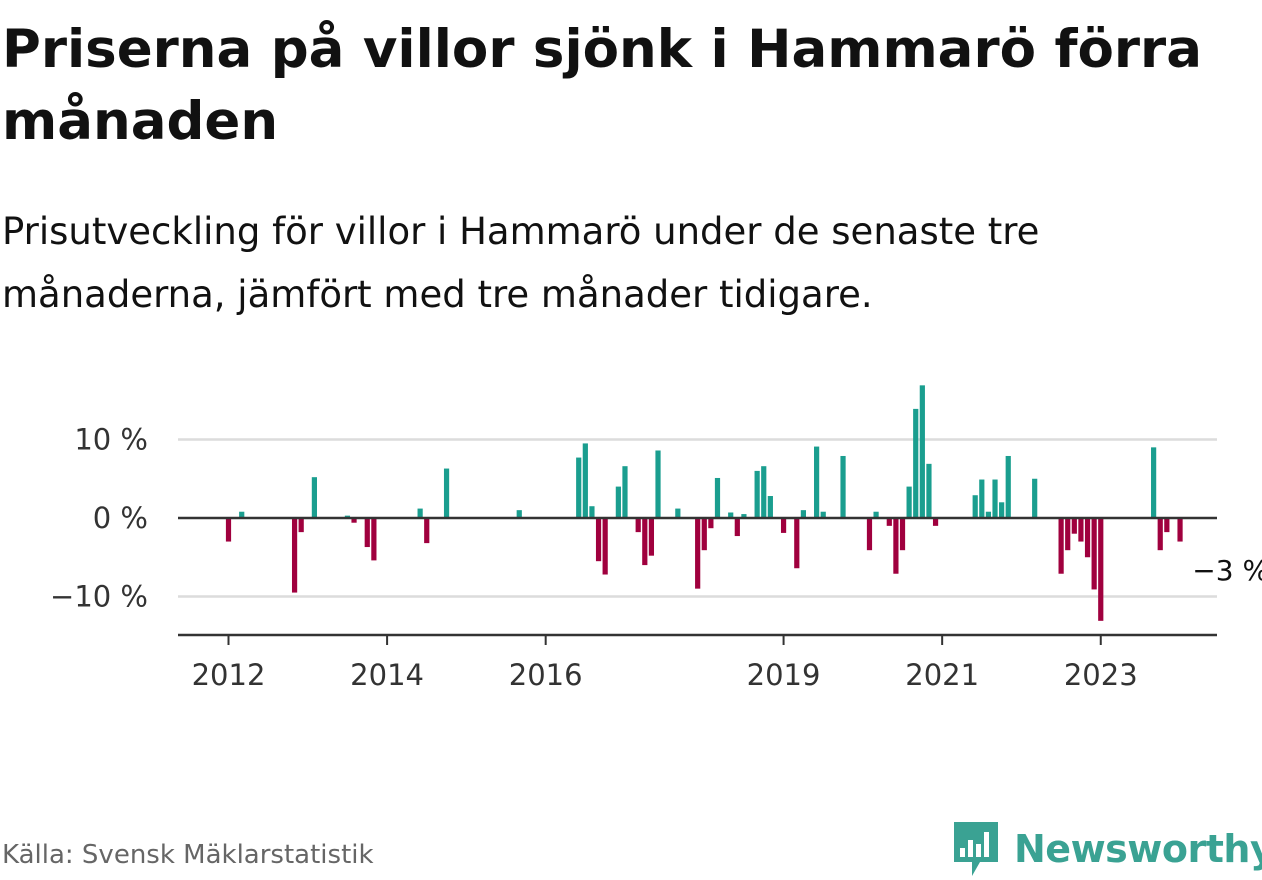 Image resolution: width=1262 pixels, height=880 pixels. What do you see at coordinates (942, 675) in the screenshot?
I see `x-tick-label: 2021` at bounding box center [942, 675].